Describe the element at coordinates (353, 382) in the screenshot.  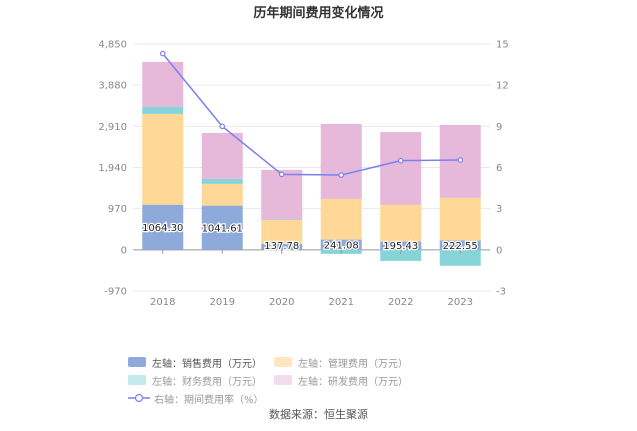
I see `legend-label: 左轴：研发费用（万元）` at that location.